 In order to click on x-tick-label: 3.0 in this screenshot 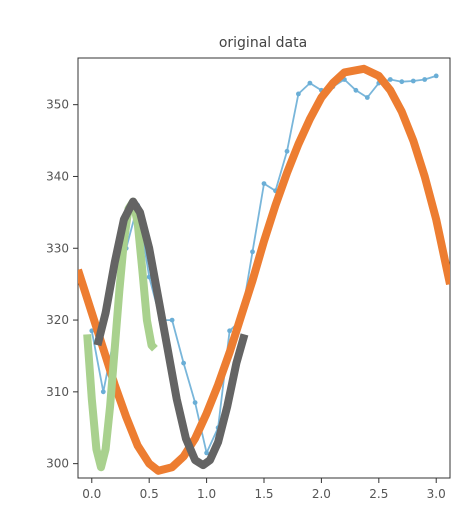, I will do `click(436, 494)`.